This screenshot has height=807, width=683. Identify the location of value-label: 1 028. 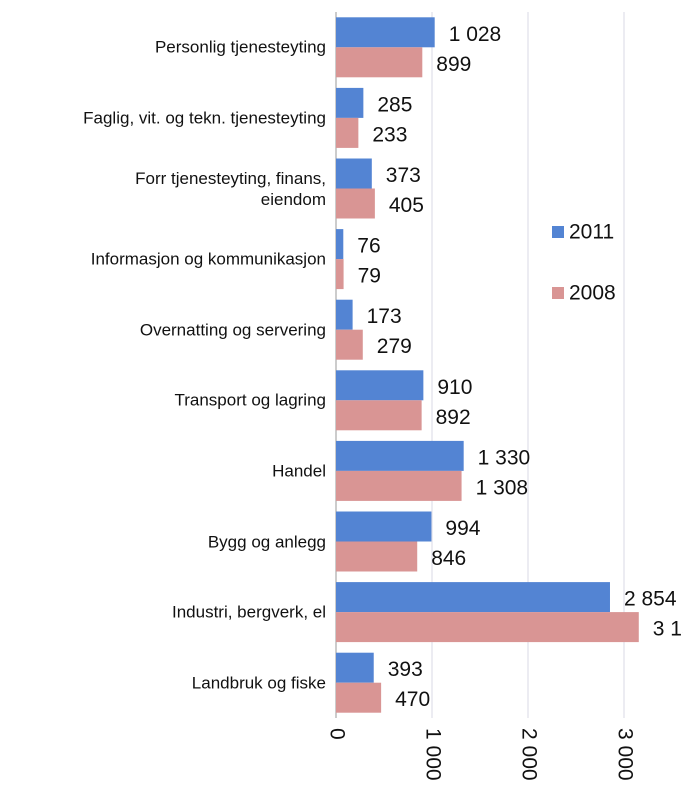
(475, 34).